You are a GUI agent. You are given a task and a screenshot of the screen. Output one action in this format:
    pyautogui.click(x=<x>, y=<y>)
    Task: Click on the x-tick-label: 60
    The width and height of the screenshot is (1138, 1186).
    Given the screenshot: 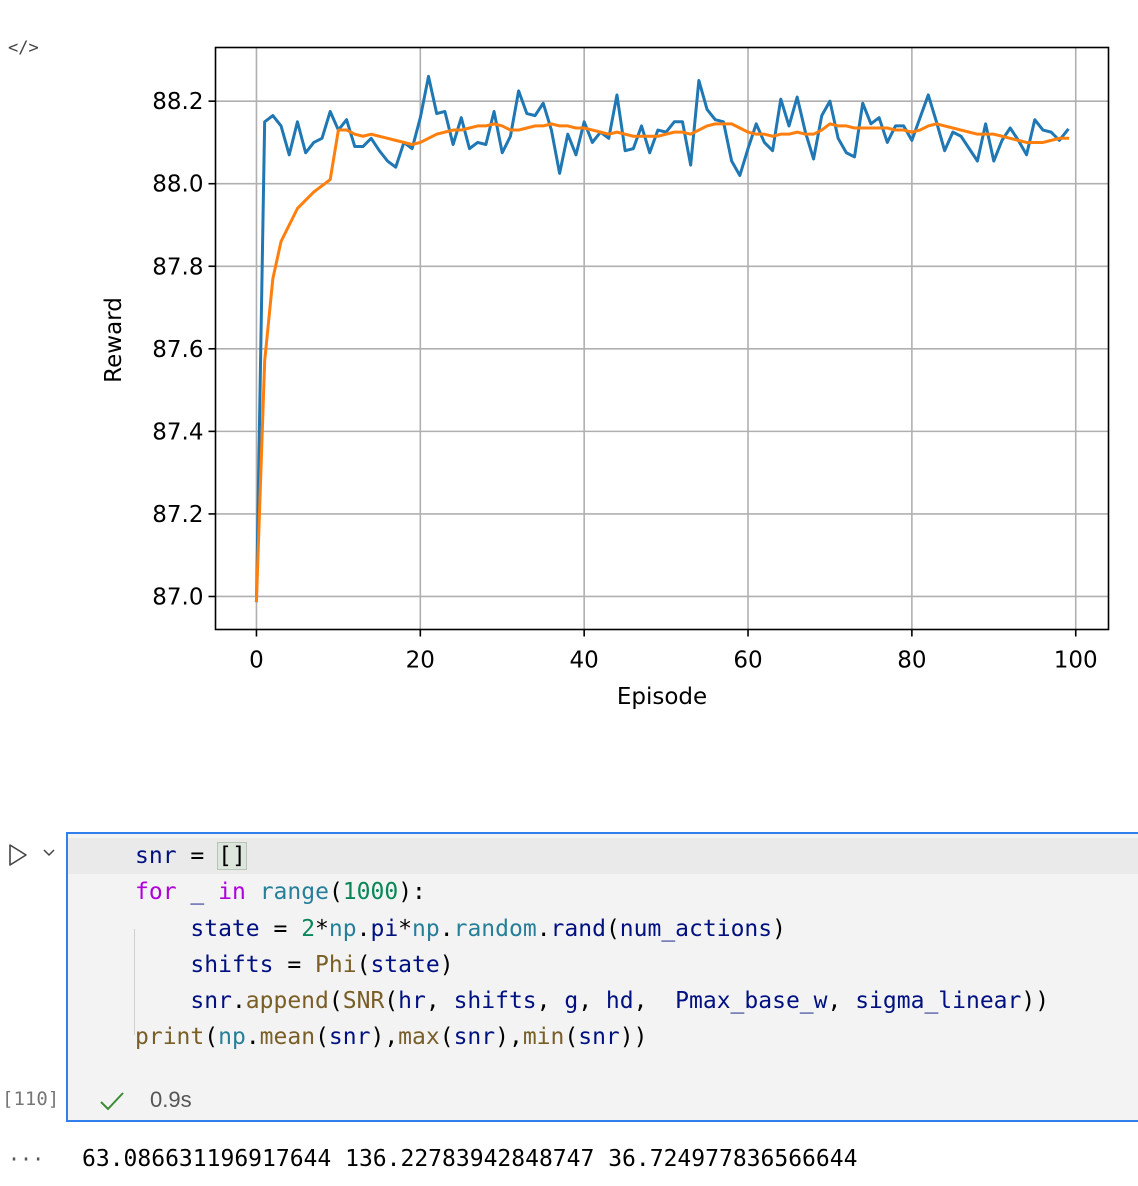 What is the action you would take?
    pyautogui.click(x=747, y=661)
    